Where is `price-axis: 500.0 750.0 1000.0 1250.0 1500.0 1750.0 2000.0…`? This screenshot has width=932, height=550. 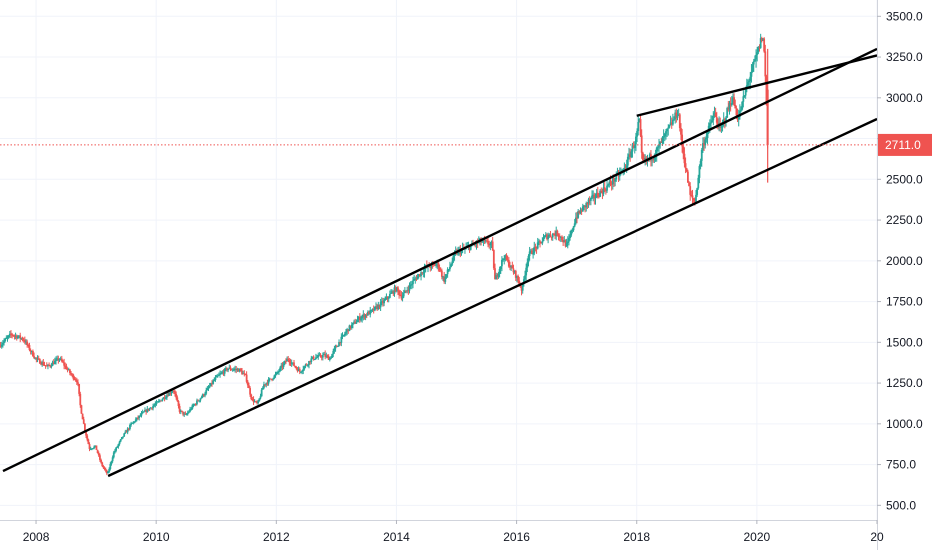
price-axis: 500.0 750.0 1000.0 1250.0 1500.0 1750.0 2000.0… is located at coordinates (900, 260).